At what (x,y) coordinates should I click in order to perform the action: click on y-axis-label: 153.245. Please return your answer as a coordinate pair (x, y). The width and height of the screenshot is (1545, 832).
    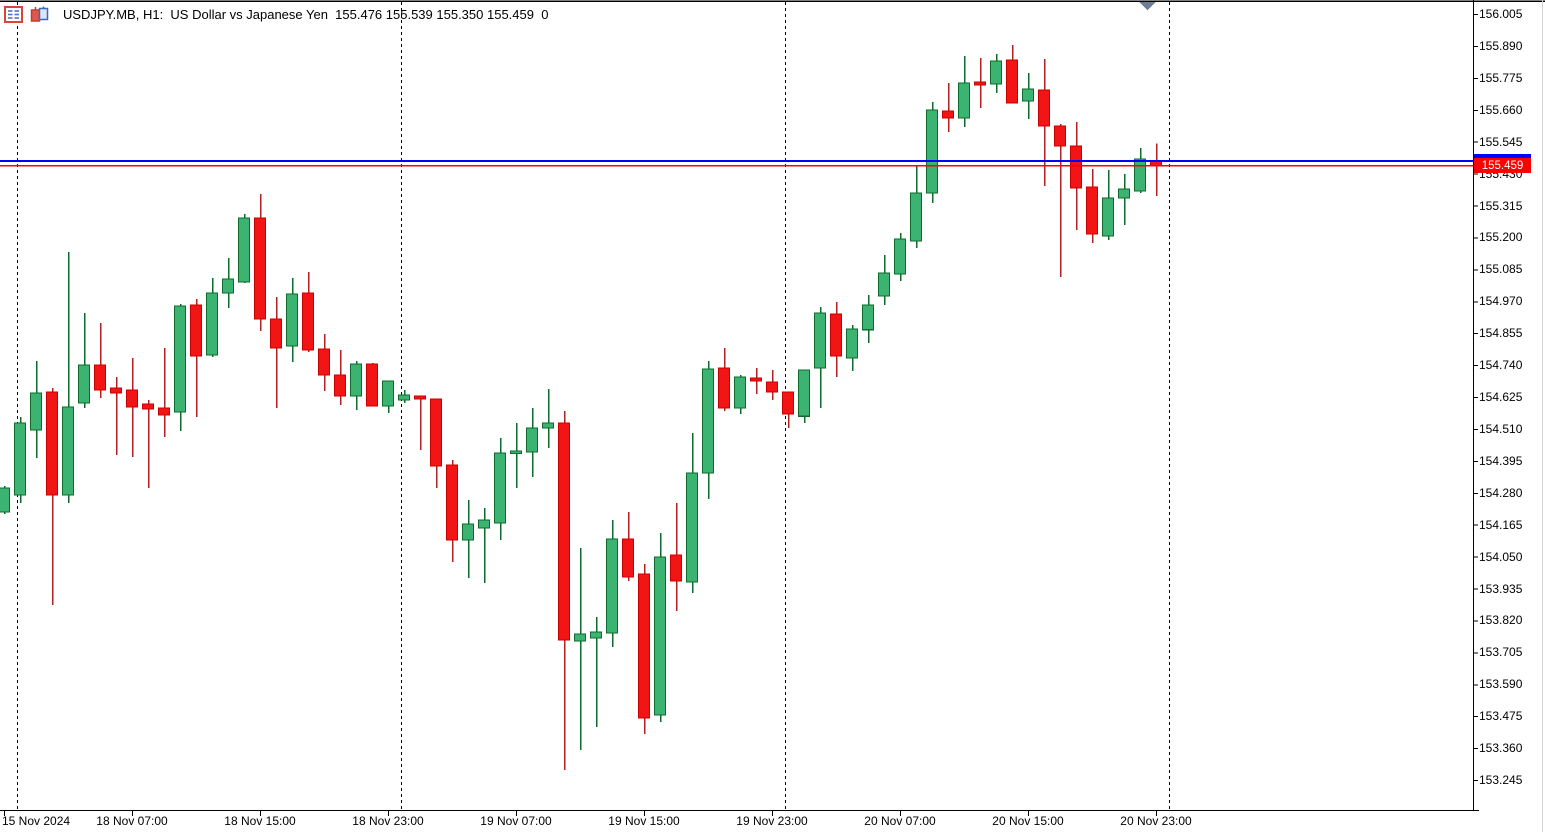
    Looking at the image, I should click on (1501, 780).